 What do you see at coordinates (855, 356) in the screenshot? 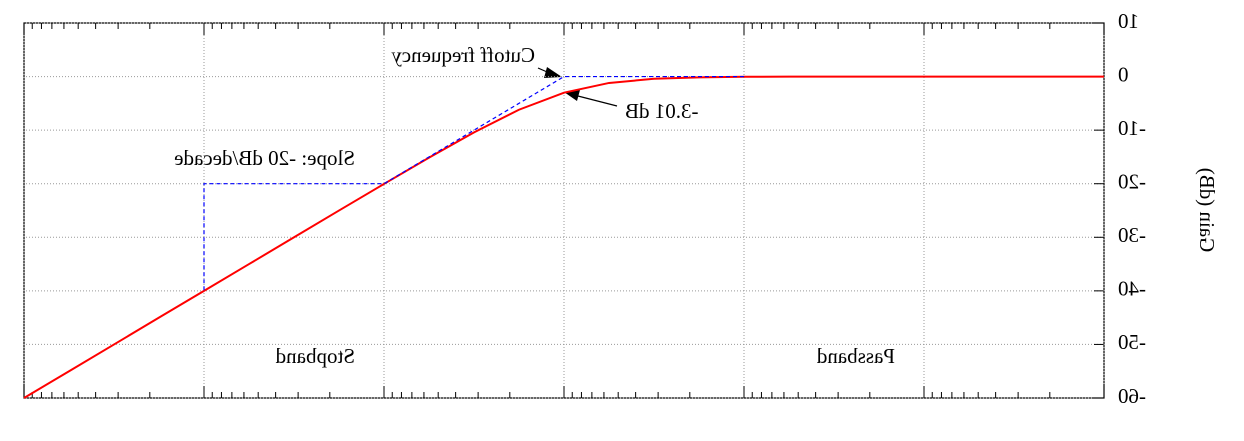
I see `annotation: Passband` at bounding box center [855, 356].